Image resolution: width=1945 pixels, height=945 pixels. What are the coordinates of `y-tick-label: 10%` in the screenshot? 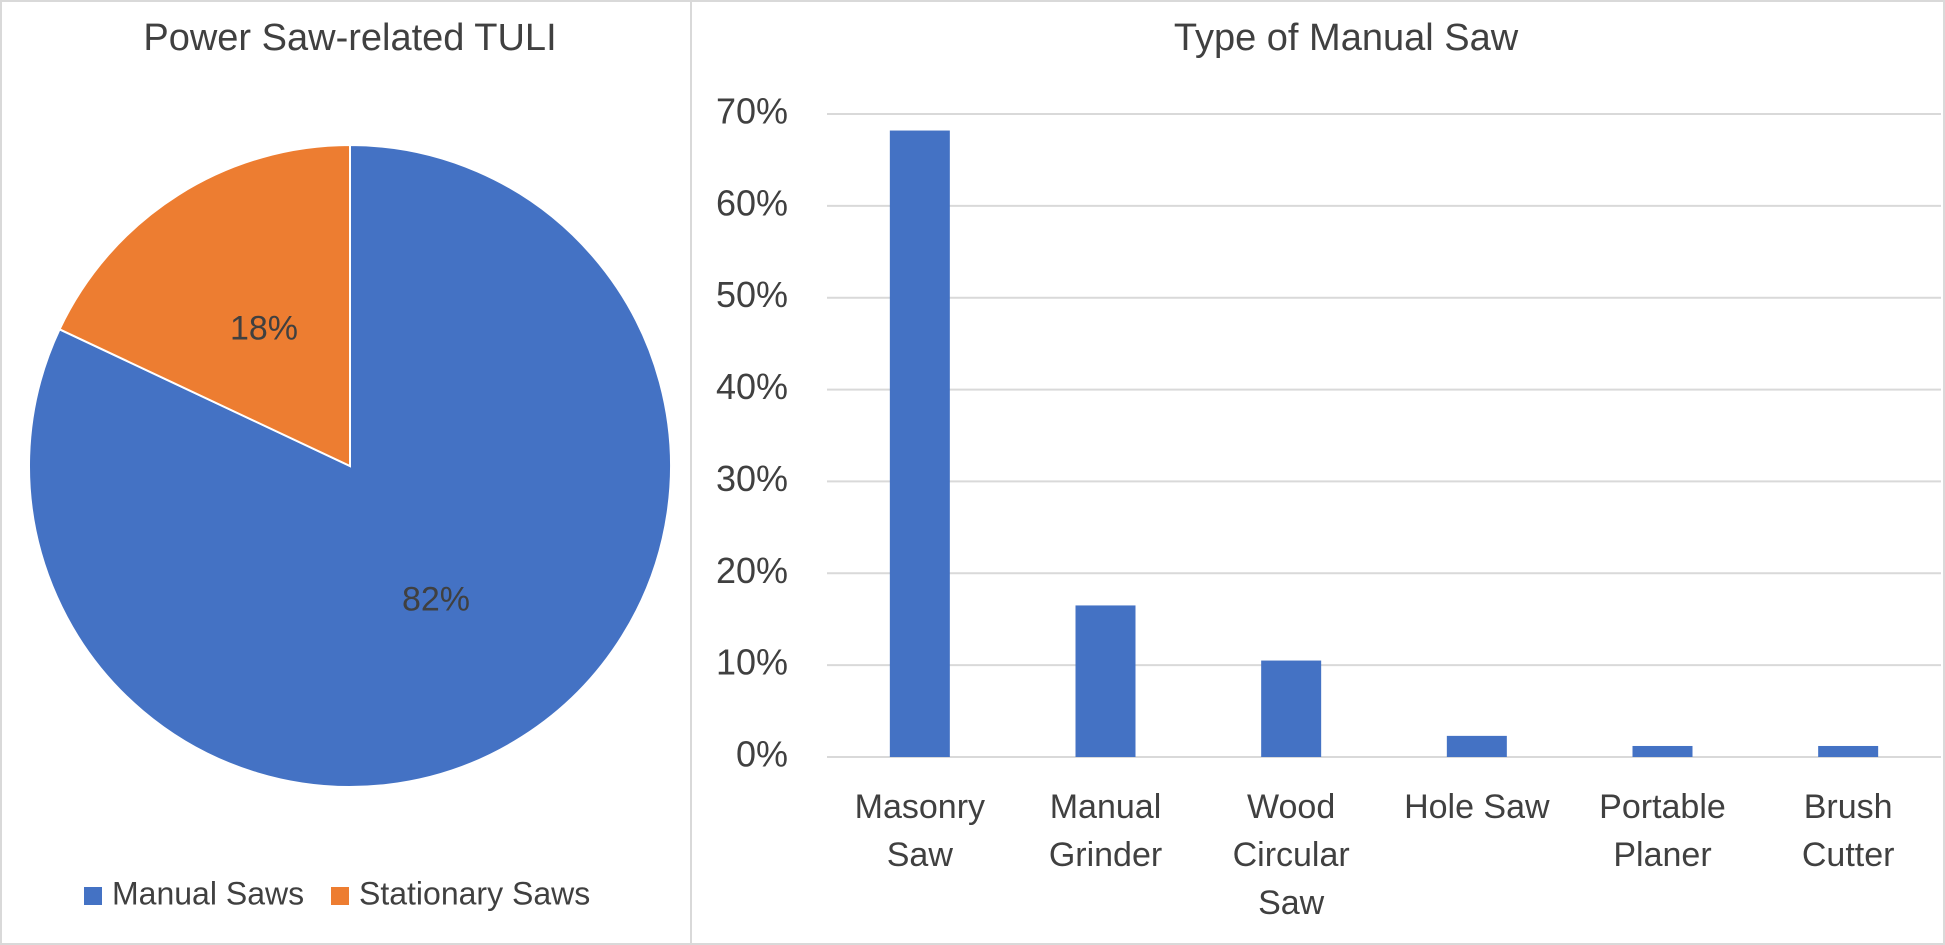 It's located at (752, 662).